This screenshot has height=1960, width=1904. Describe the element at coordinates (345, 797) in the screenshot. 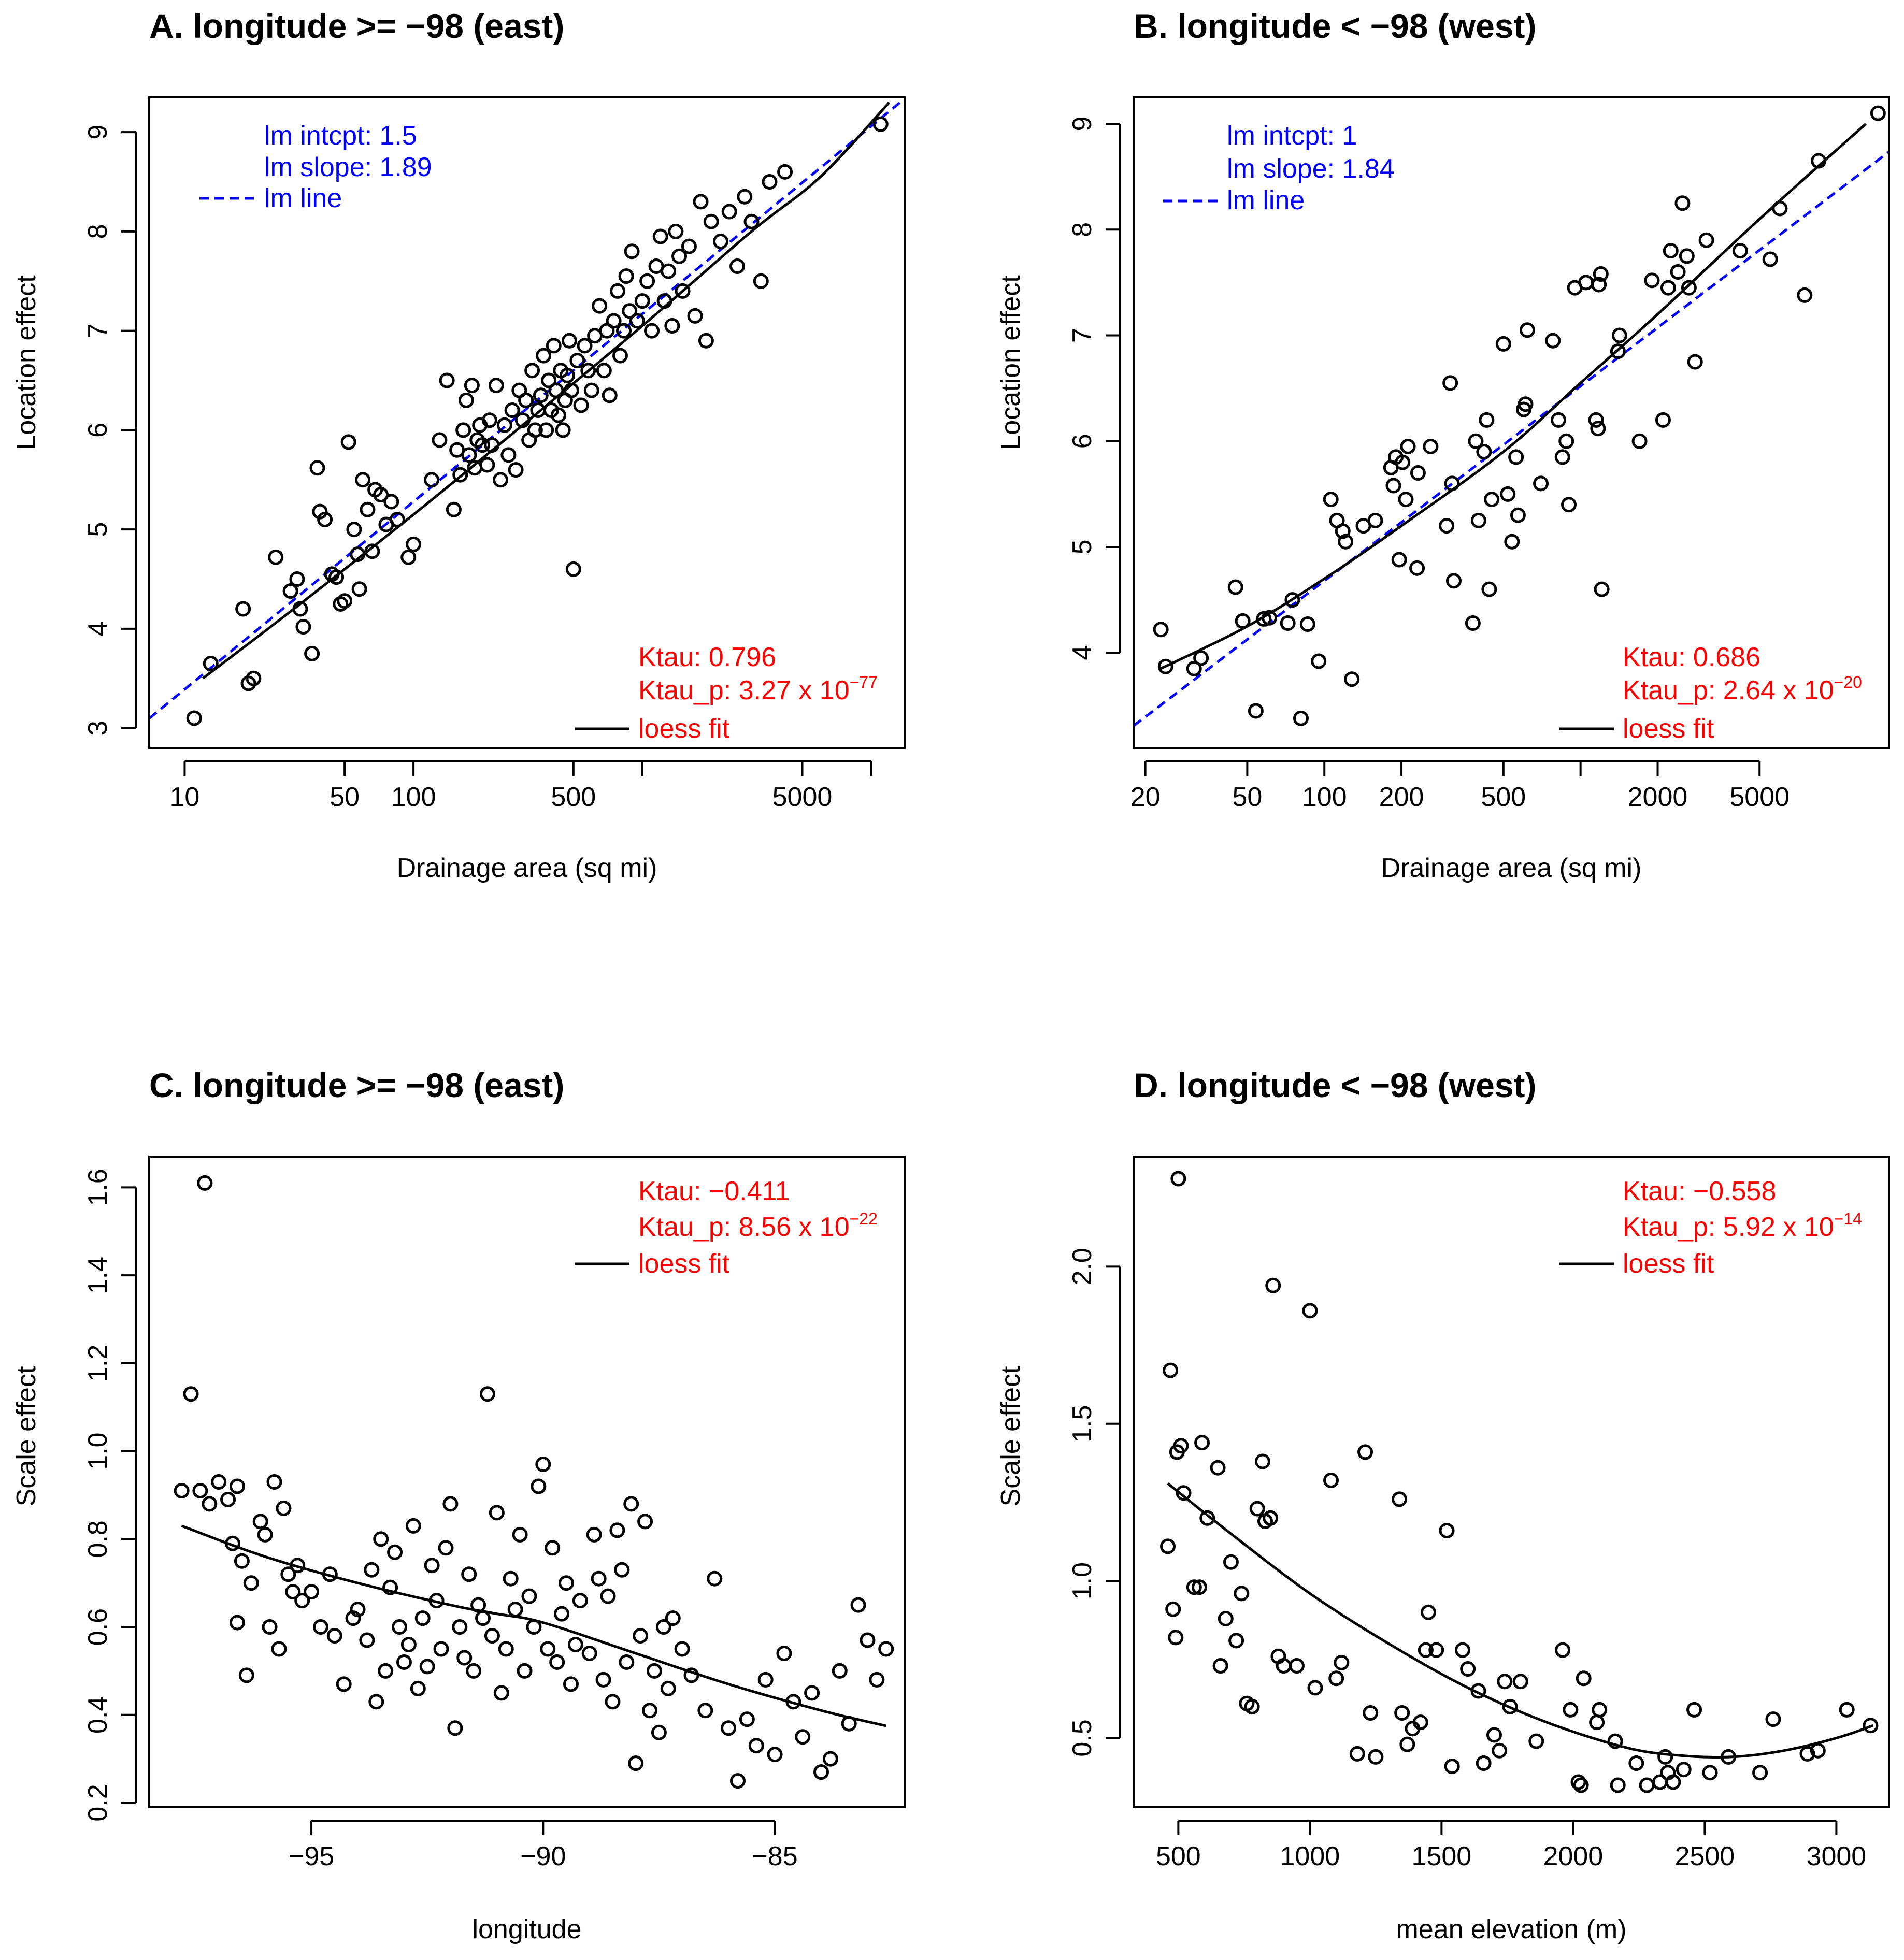

I see `x-tick-label: 50` at that location.